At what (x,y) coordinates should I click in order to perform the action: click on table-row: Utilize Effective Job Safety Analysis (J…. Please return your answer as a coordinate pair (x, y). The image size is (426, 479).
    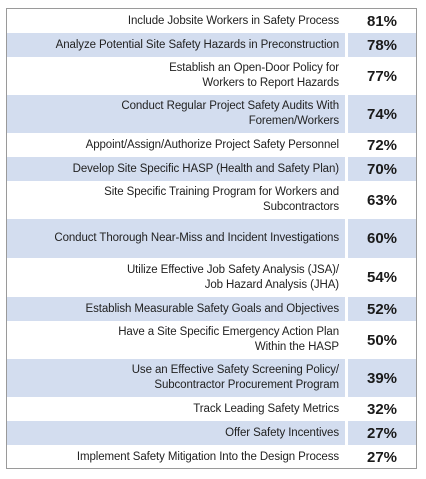
    Looking at the image, I should click on (211, 277).